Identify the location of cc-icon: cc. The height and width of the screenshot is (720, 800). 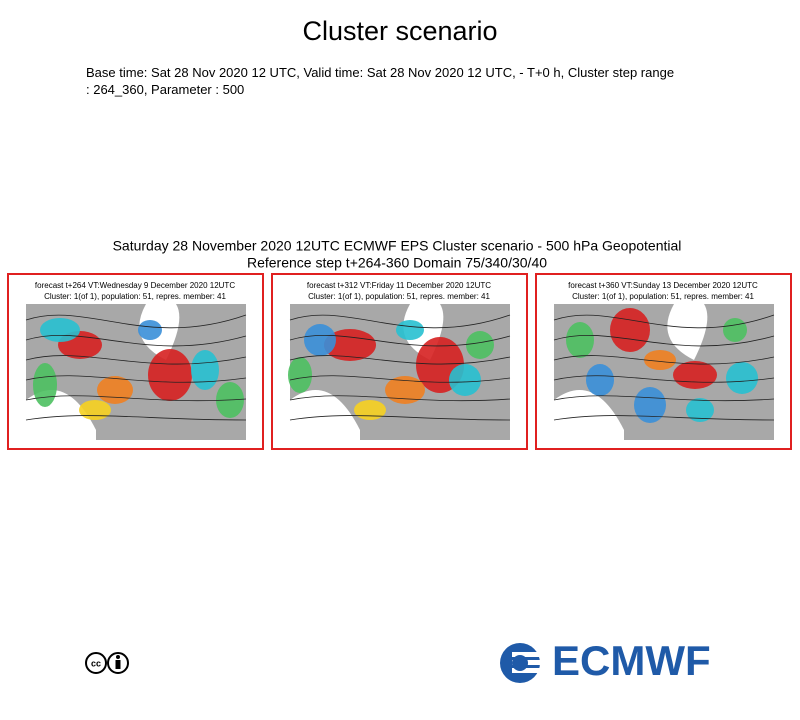
(107, 663).